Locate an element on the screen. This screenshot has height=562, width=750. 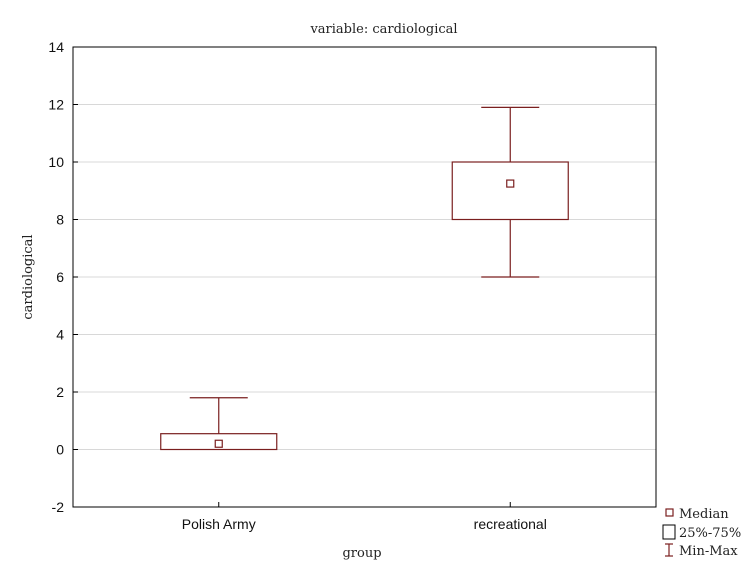
legend: Median 25%-75% Min-Max is located at coordinates (701, 533).